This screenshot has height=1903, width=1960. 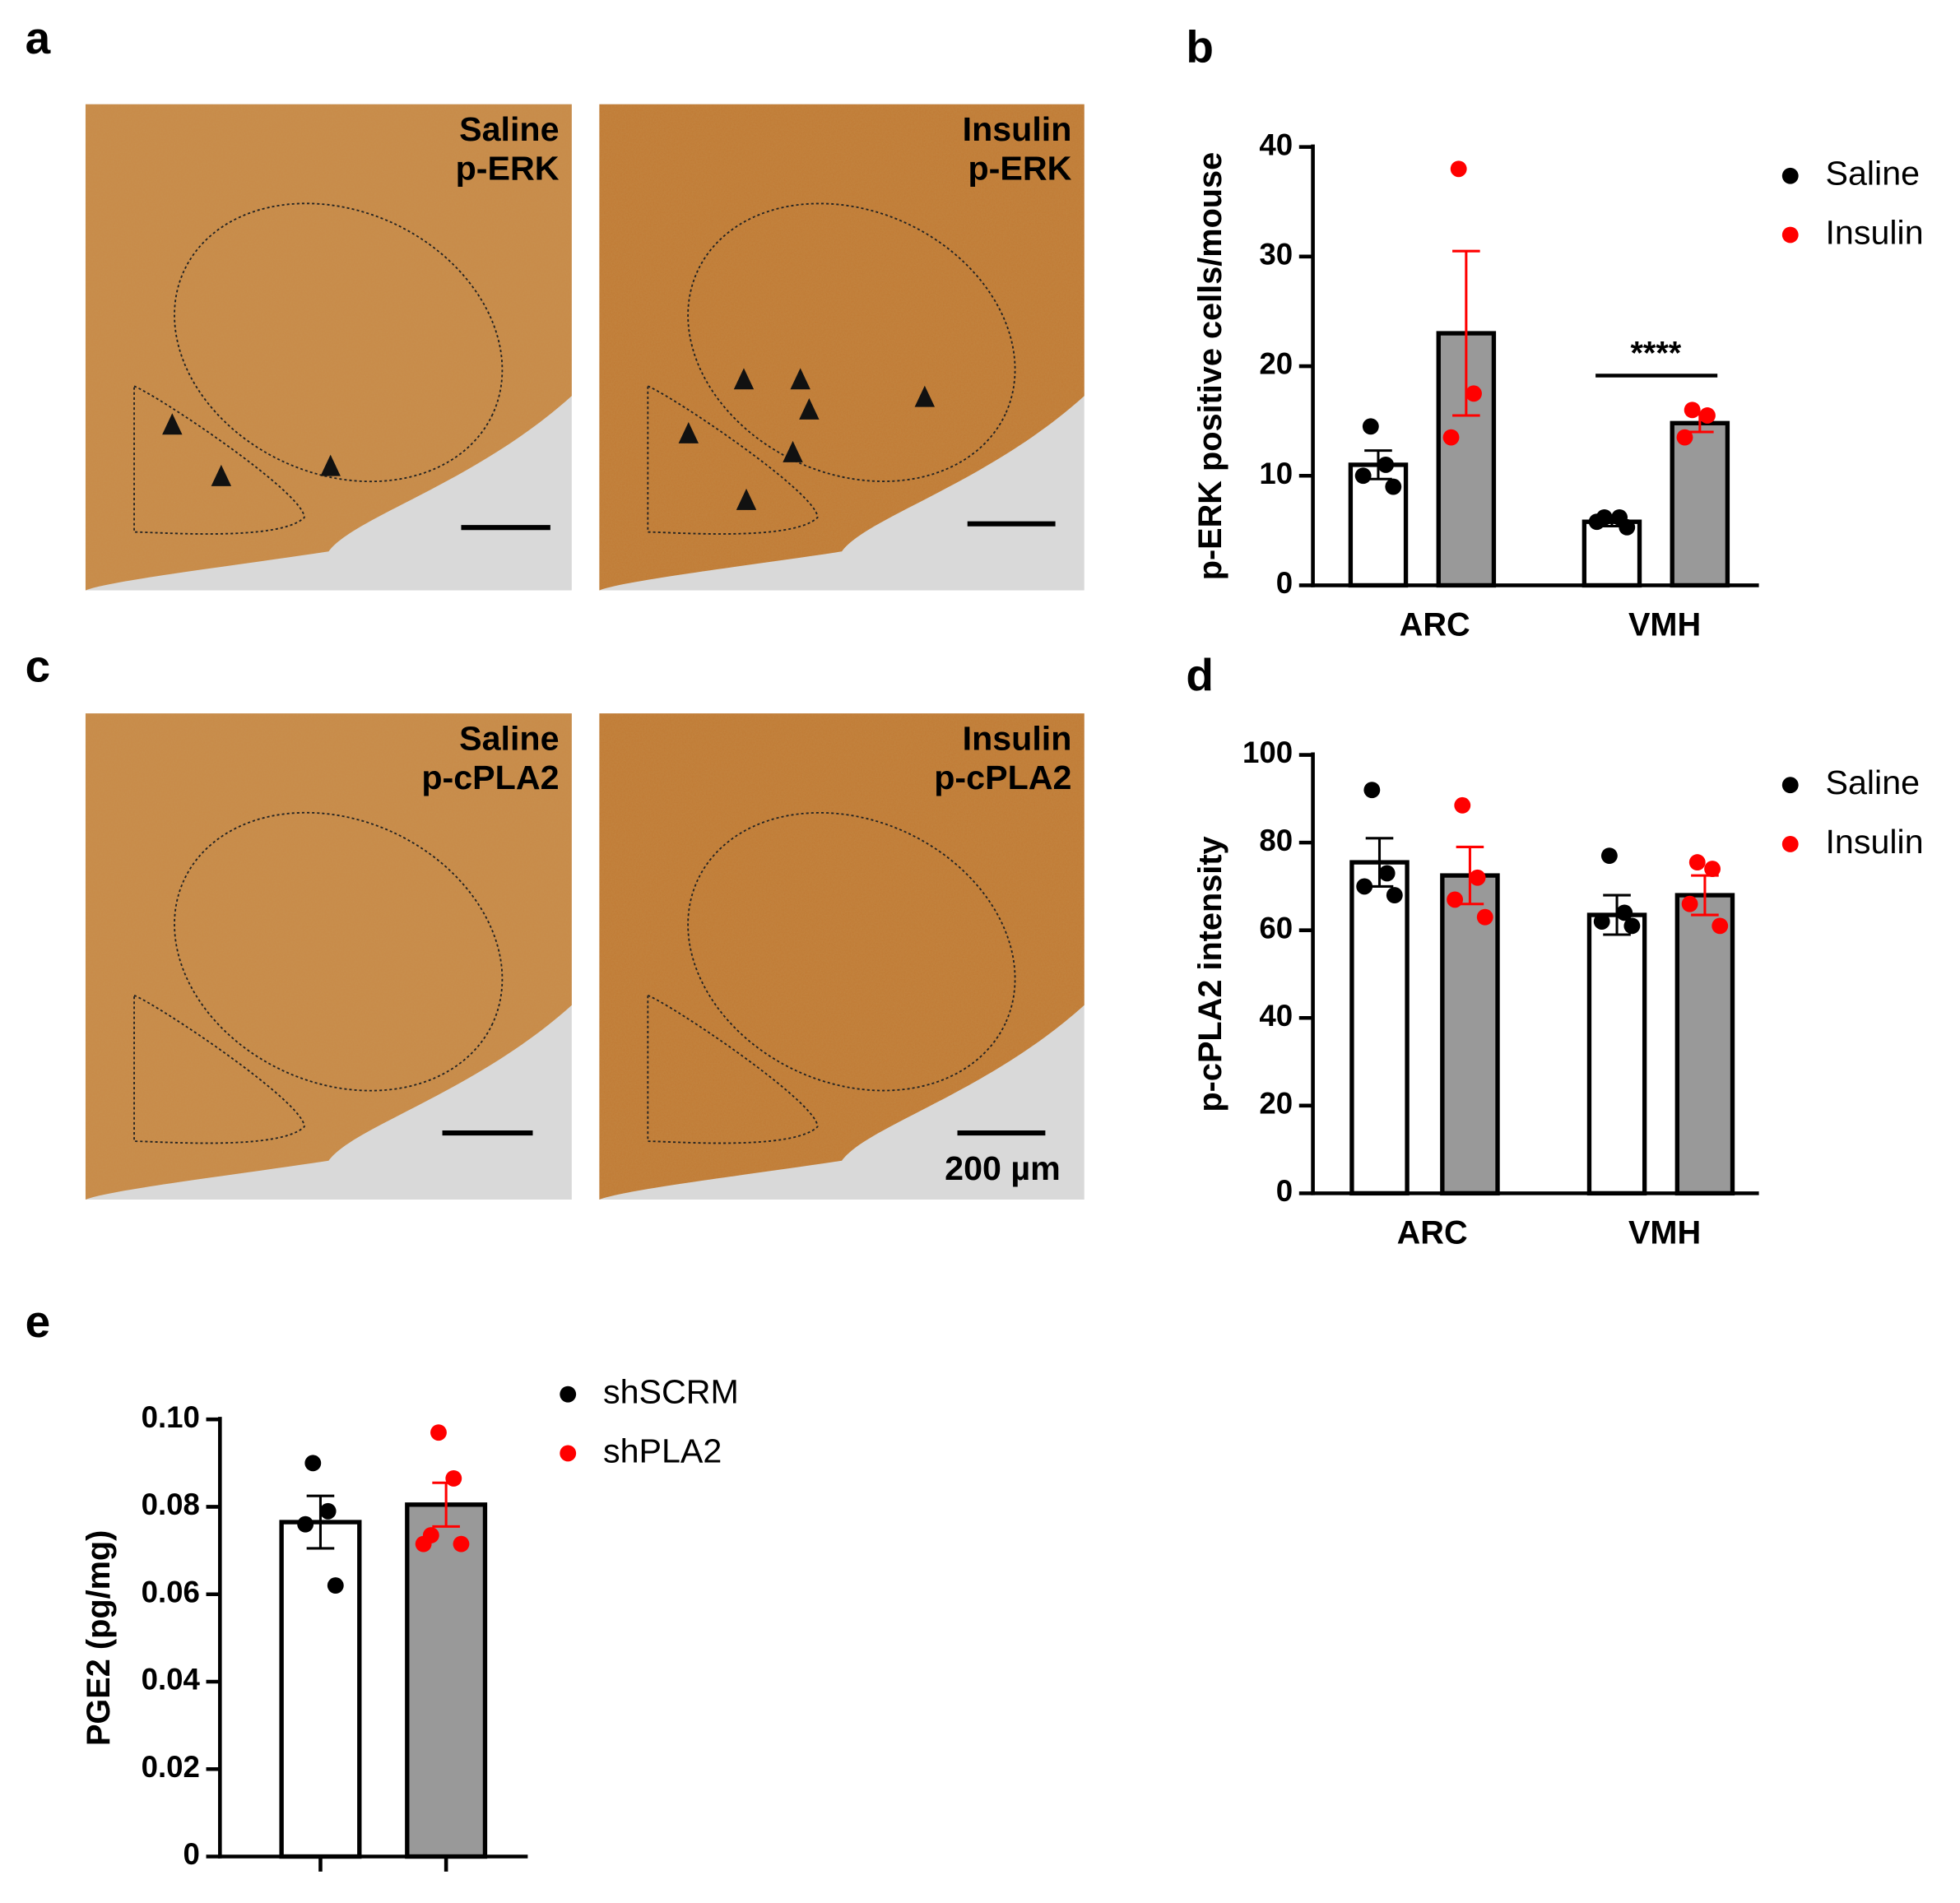 I want to click on y-tick-label: 100, so click(x=1267, y=752).